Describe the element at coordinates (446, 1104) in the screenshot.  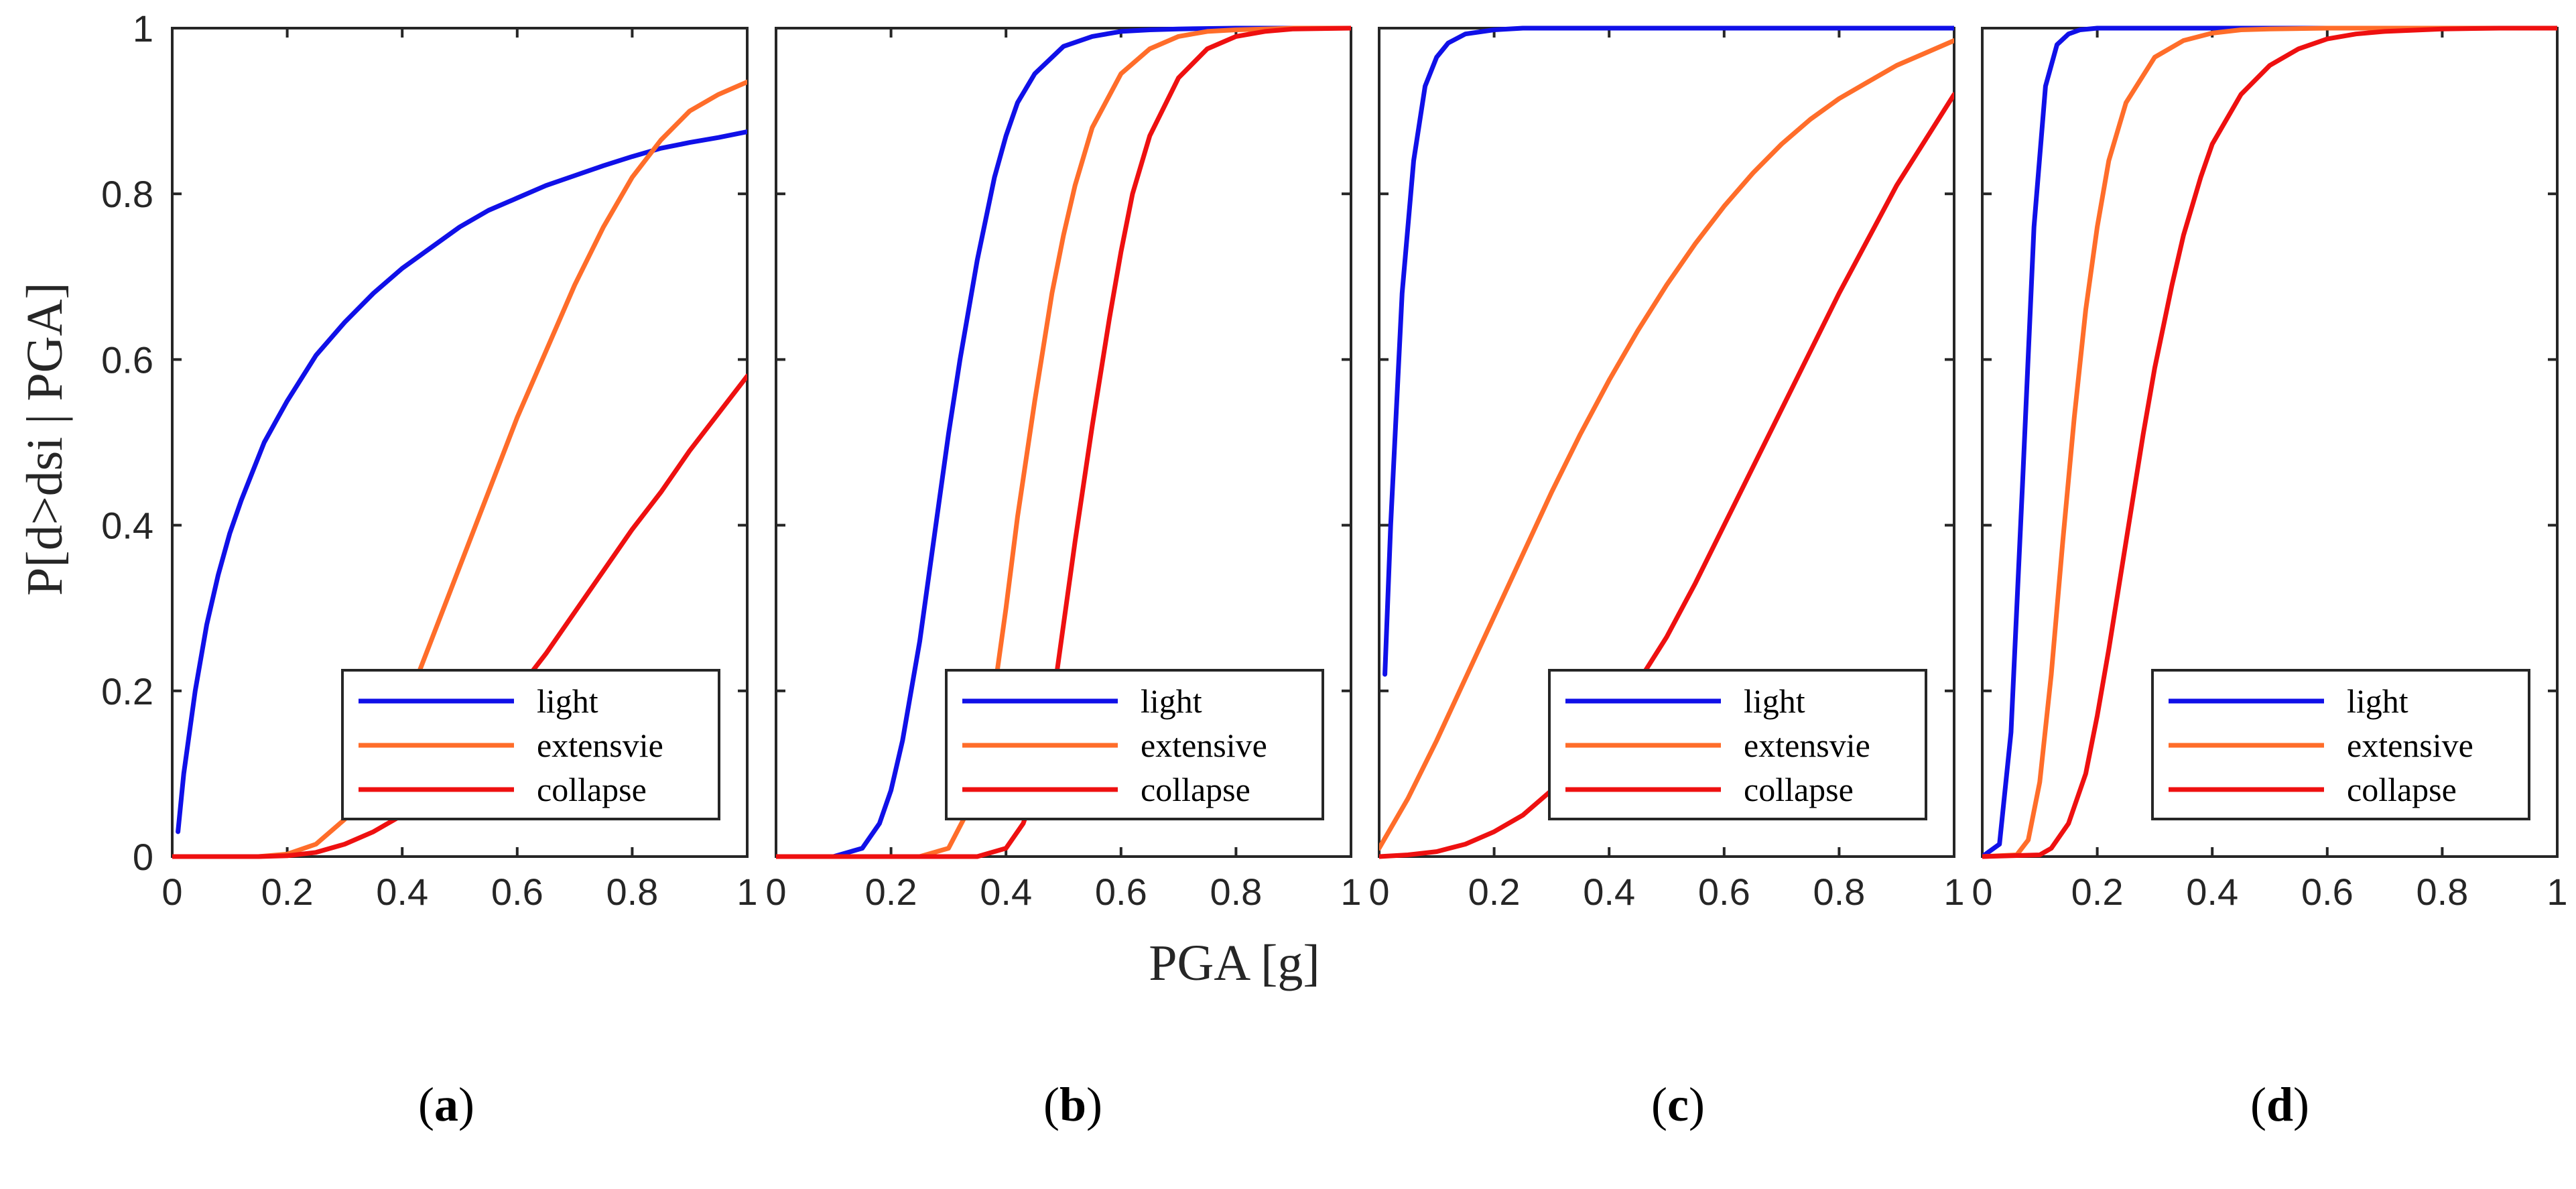
I see `panel-label-a: (a)` at that location.